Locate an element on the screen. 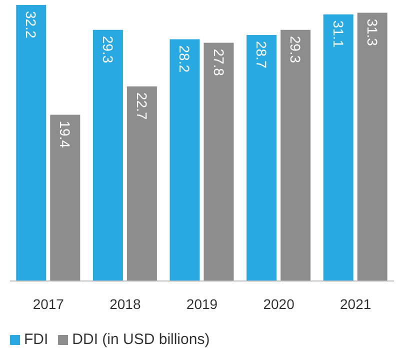 Image resolution: width=402 pixels, height=353 pixels. data-label: 31.1 is located at coordinates (338, 34).